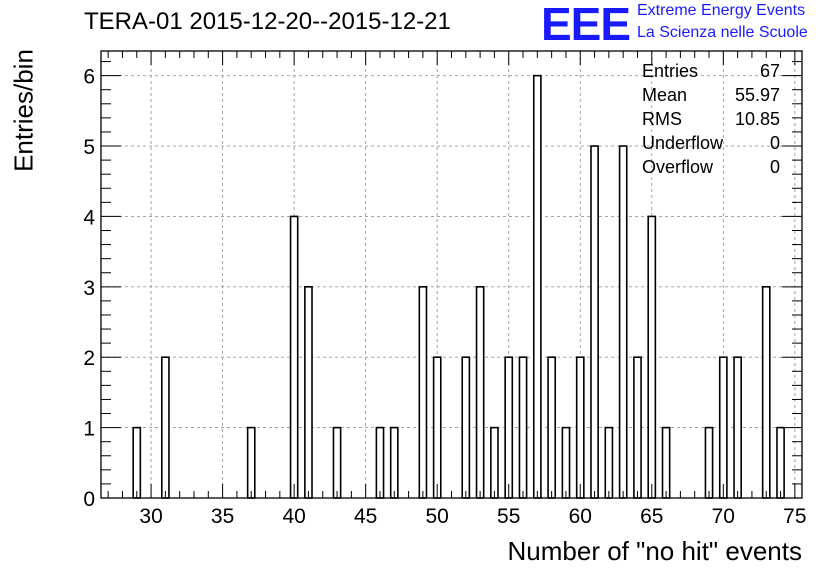 Image resolution: width=836 pixels, height=572 pixels. I want to click on stats-value: 55.97, so click(757, 95).